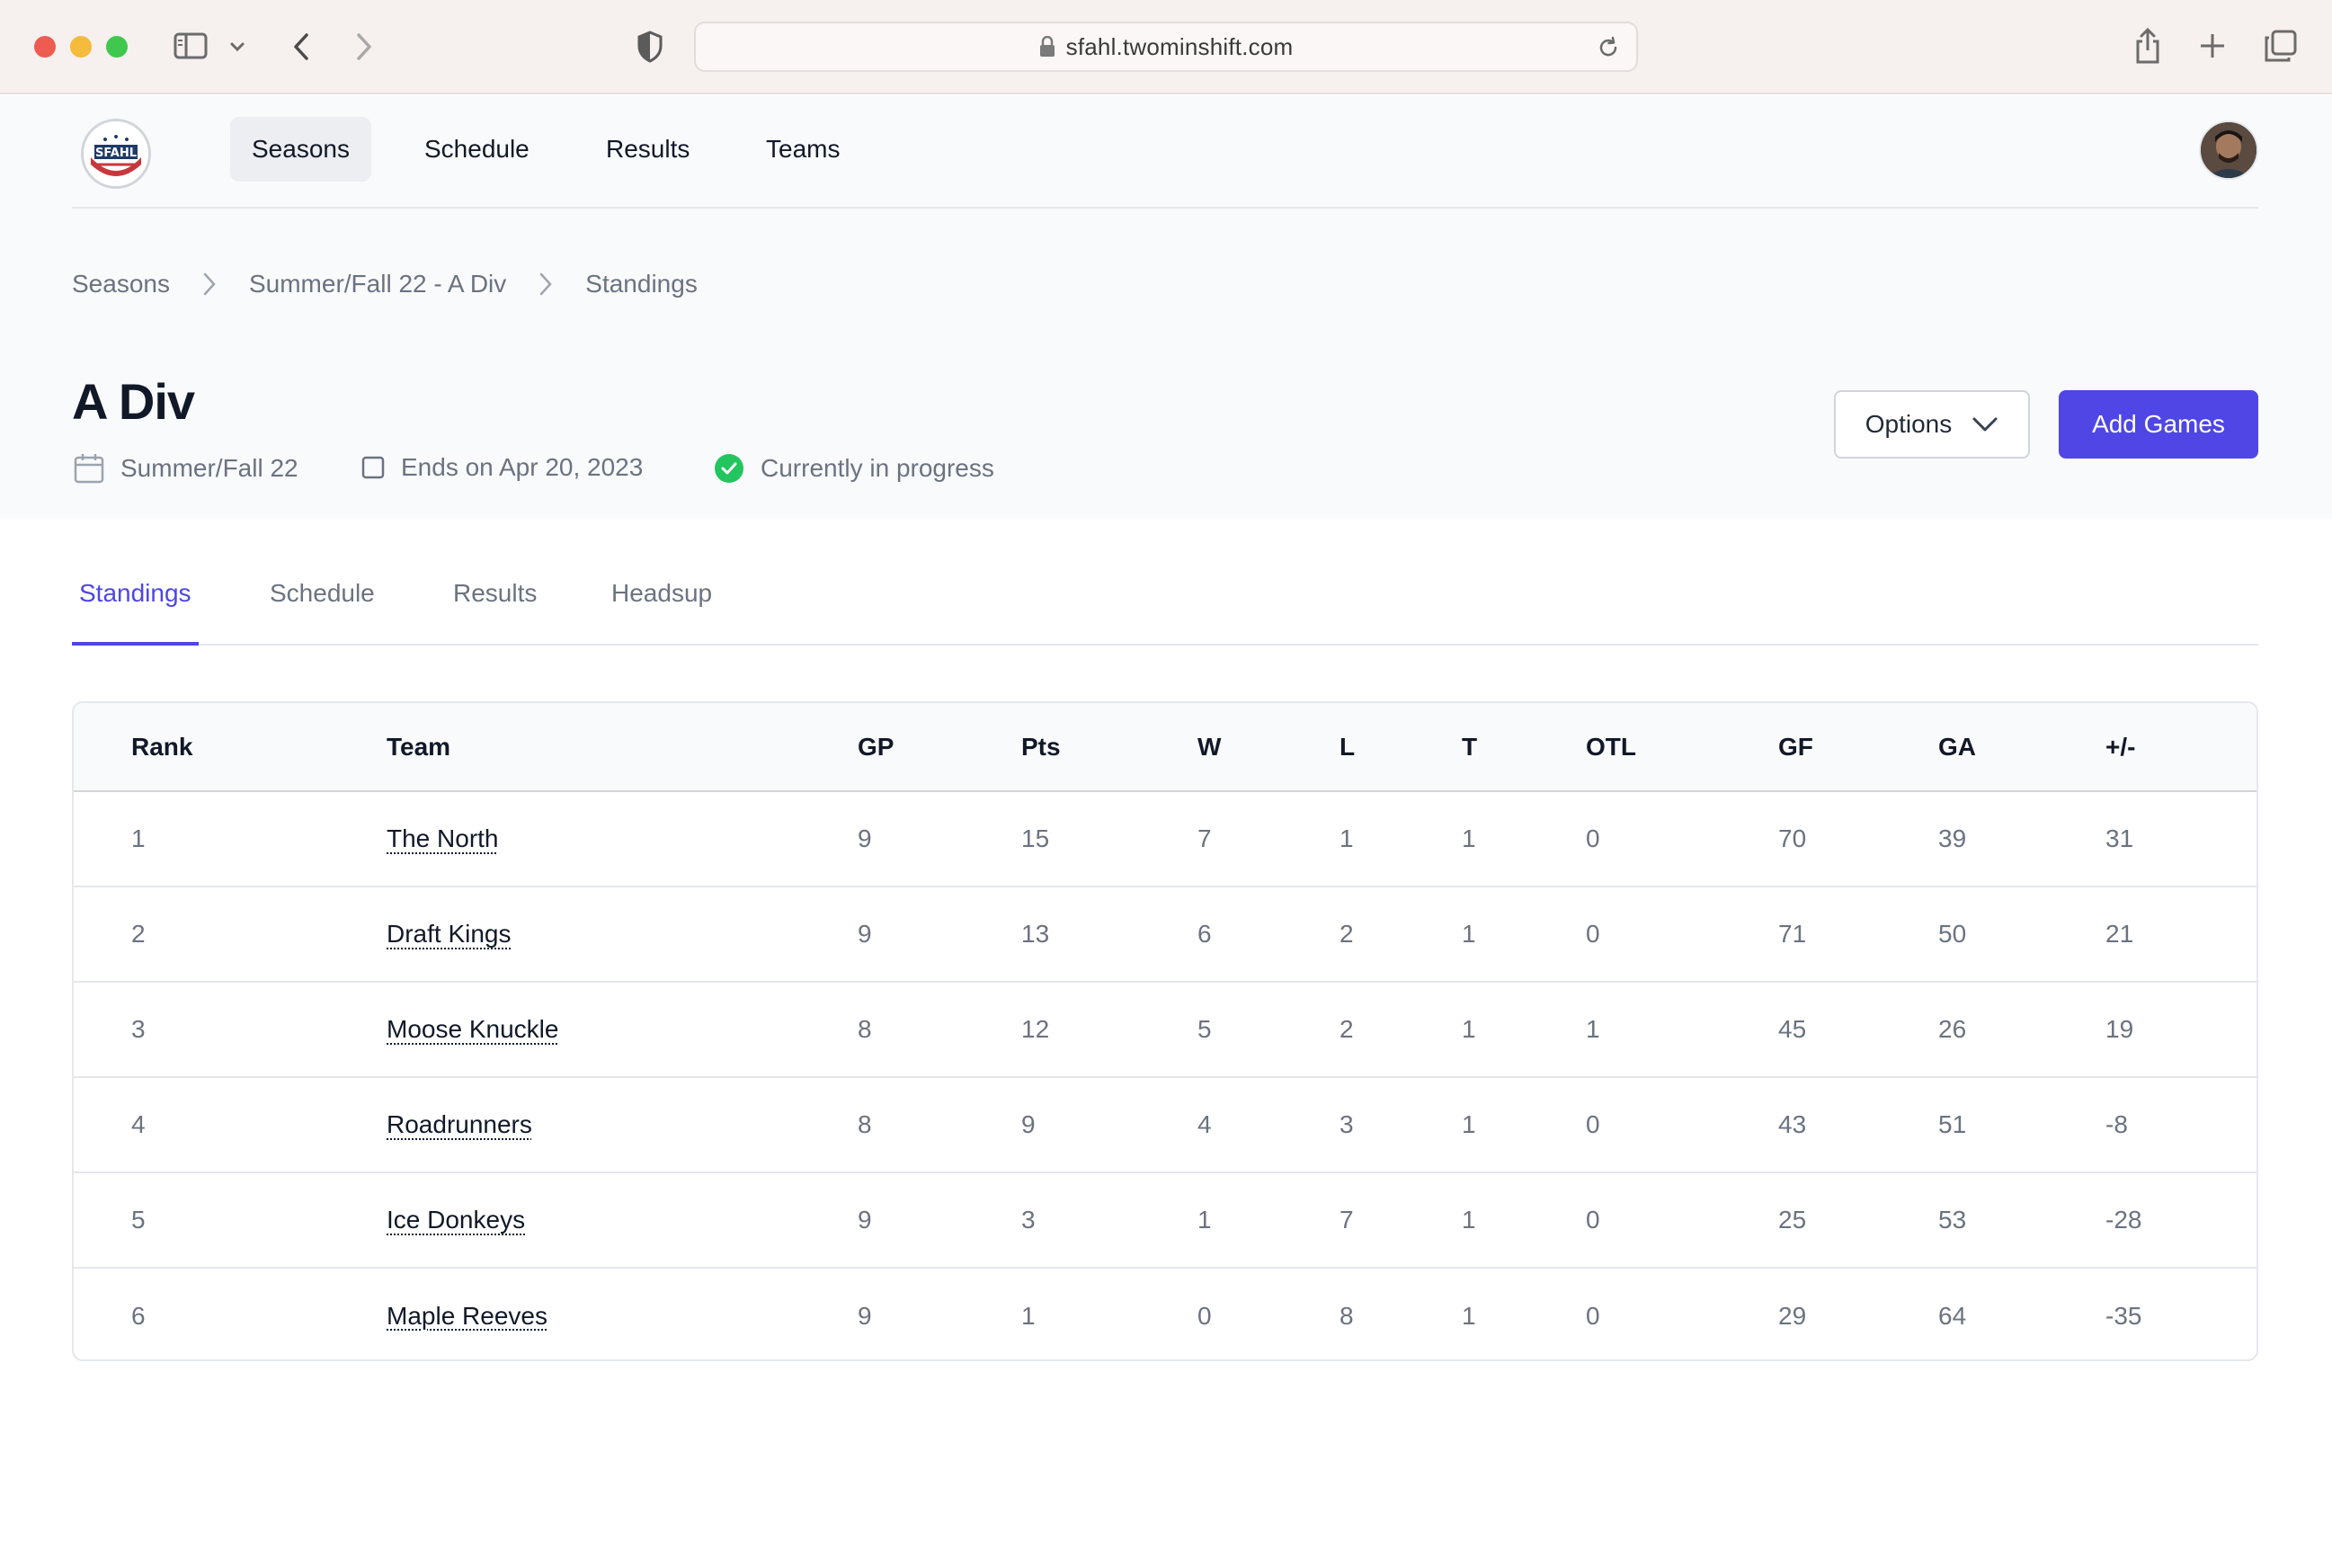 This screenshot has width=2332, height=1568. I want to click on sidebar-toggle-icon, so click(191, 46).